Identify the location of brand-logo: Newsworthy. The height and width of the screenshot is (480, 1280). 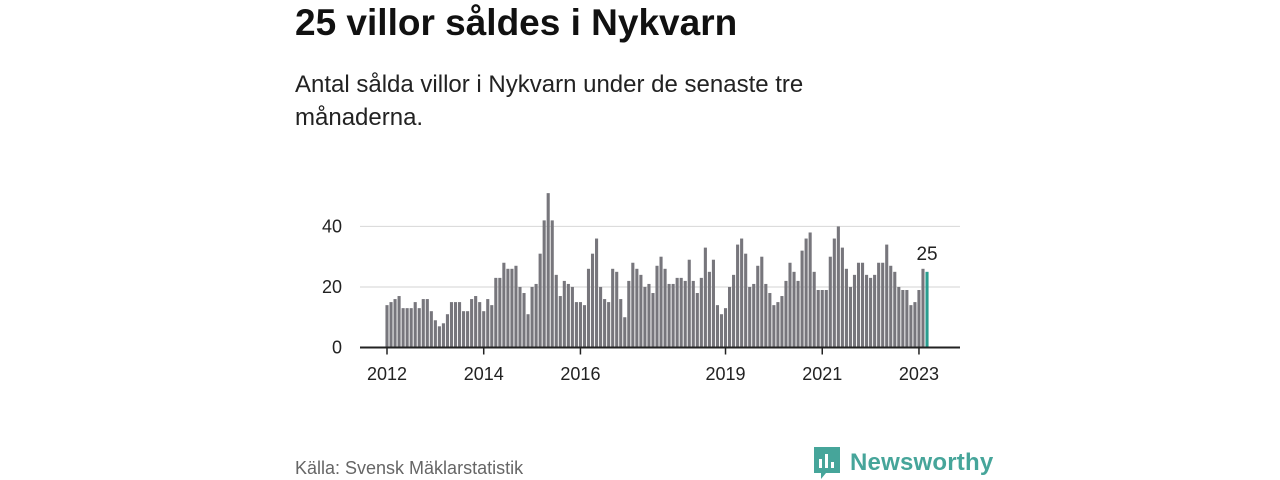
(903, 463).